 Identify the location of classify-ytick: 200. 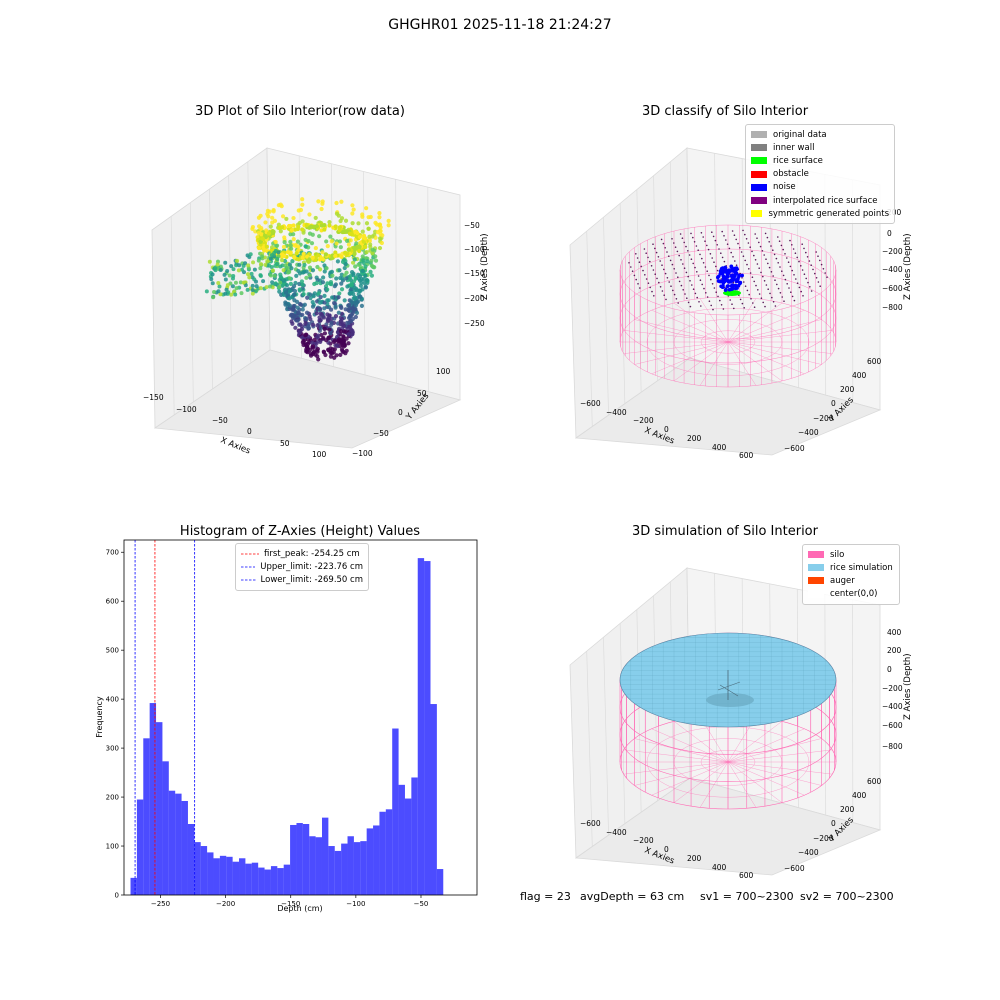
(847, 389).